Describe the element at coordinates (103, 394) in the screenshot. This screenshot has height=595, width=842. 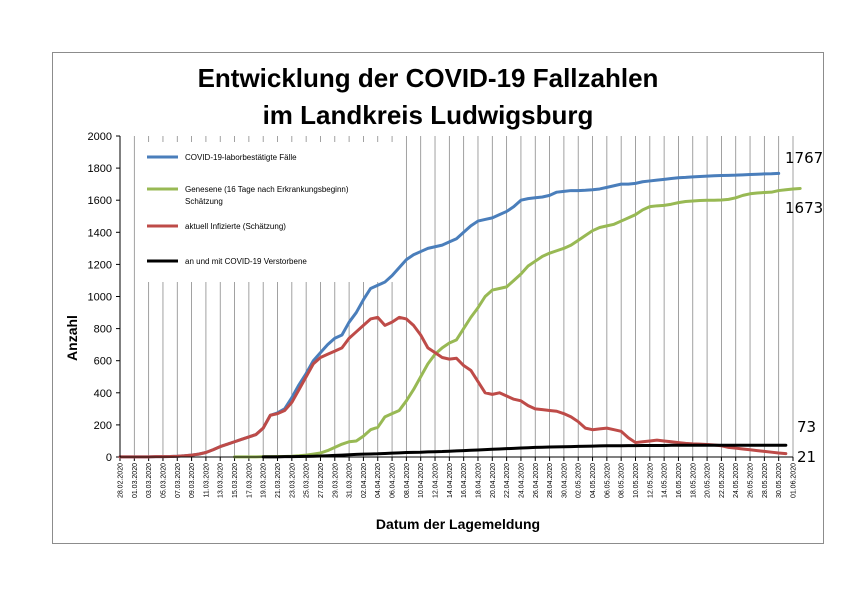
I see `y-tick-label: 400` at that location.